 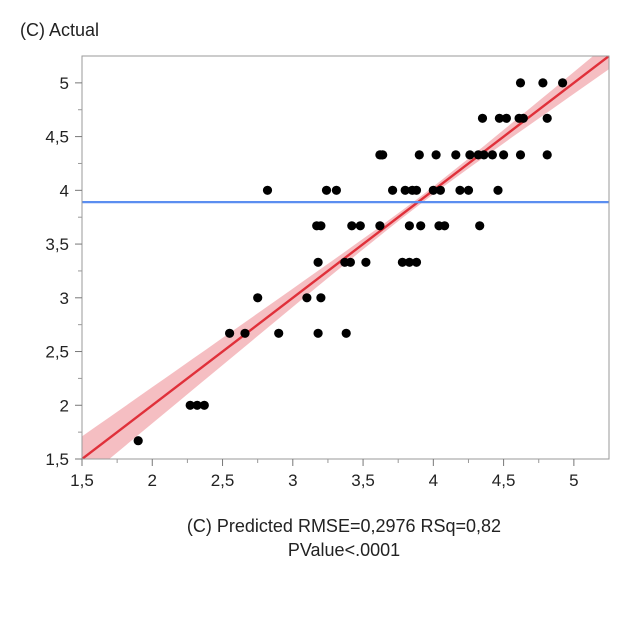 What do you see at coordinates (324, 474) in the screenshot?
I see `x-axis-ticks: 1,5 2 2,5 3 3,5 4 4,5 5` at bounding box center [324, 474].